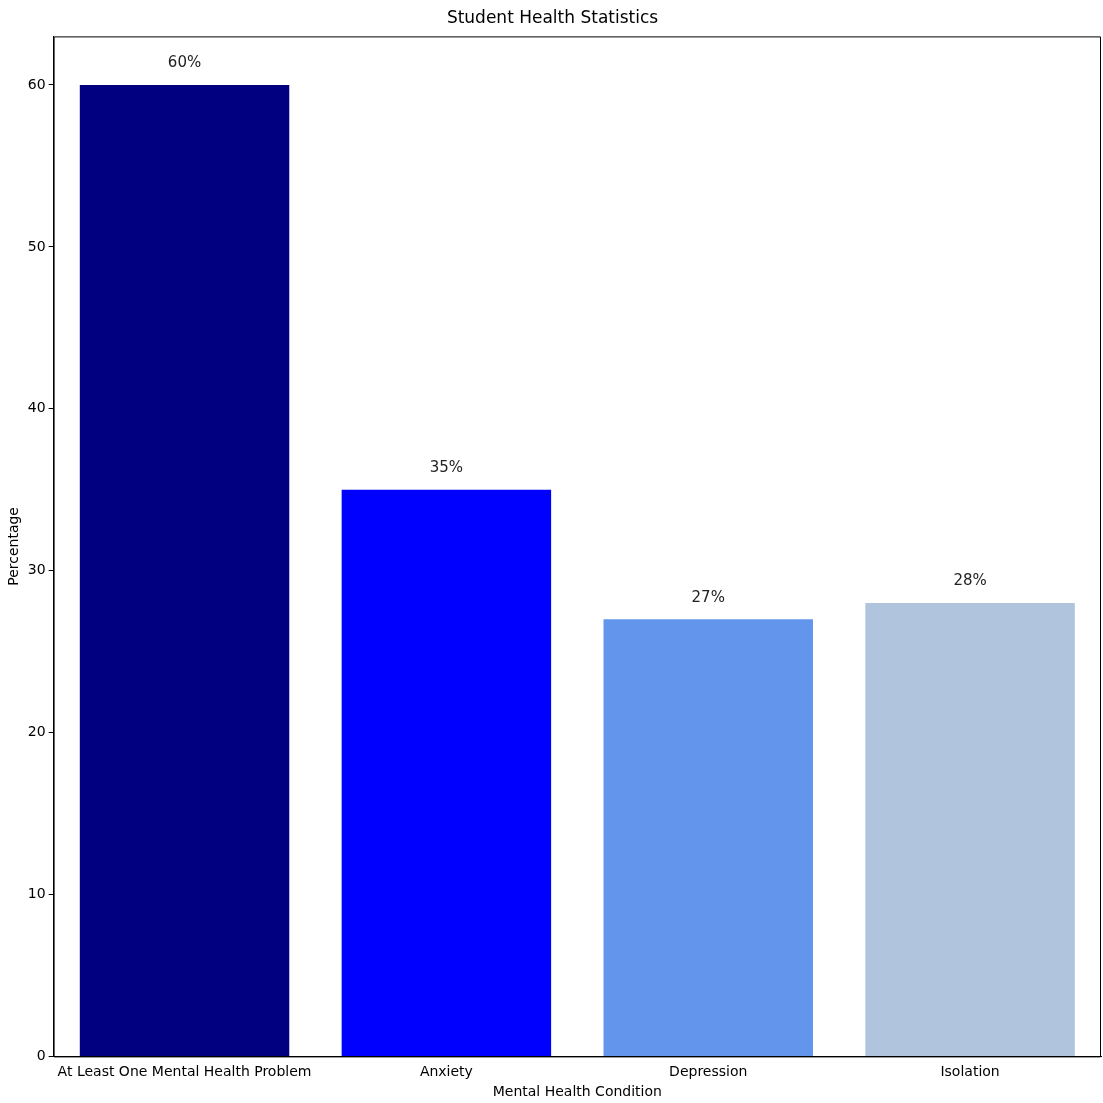 The image size is (1103, 1103). What do you see at coordinates (36, 893) in the screenshot?
I see `y-tick-label: 10` at bounding box center [36, 893].